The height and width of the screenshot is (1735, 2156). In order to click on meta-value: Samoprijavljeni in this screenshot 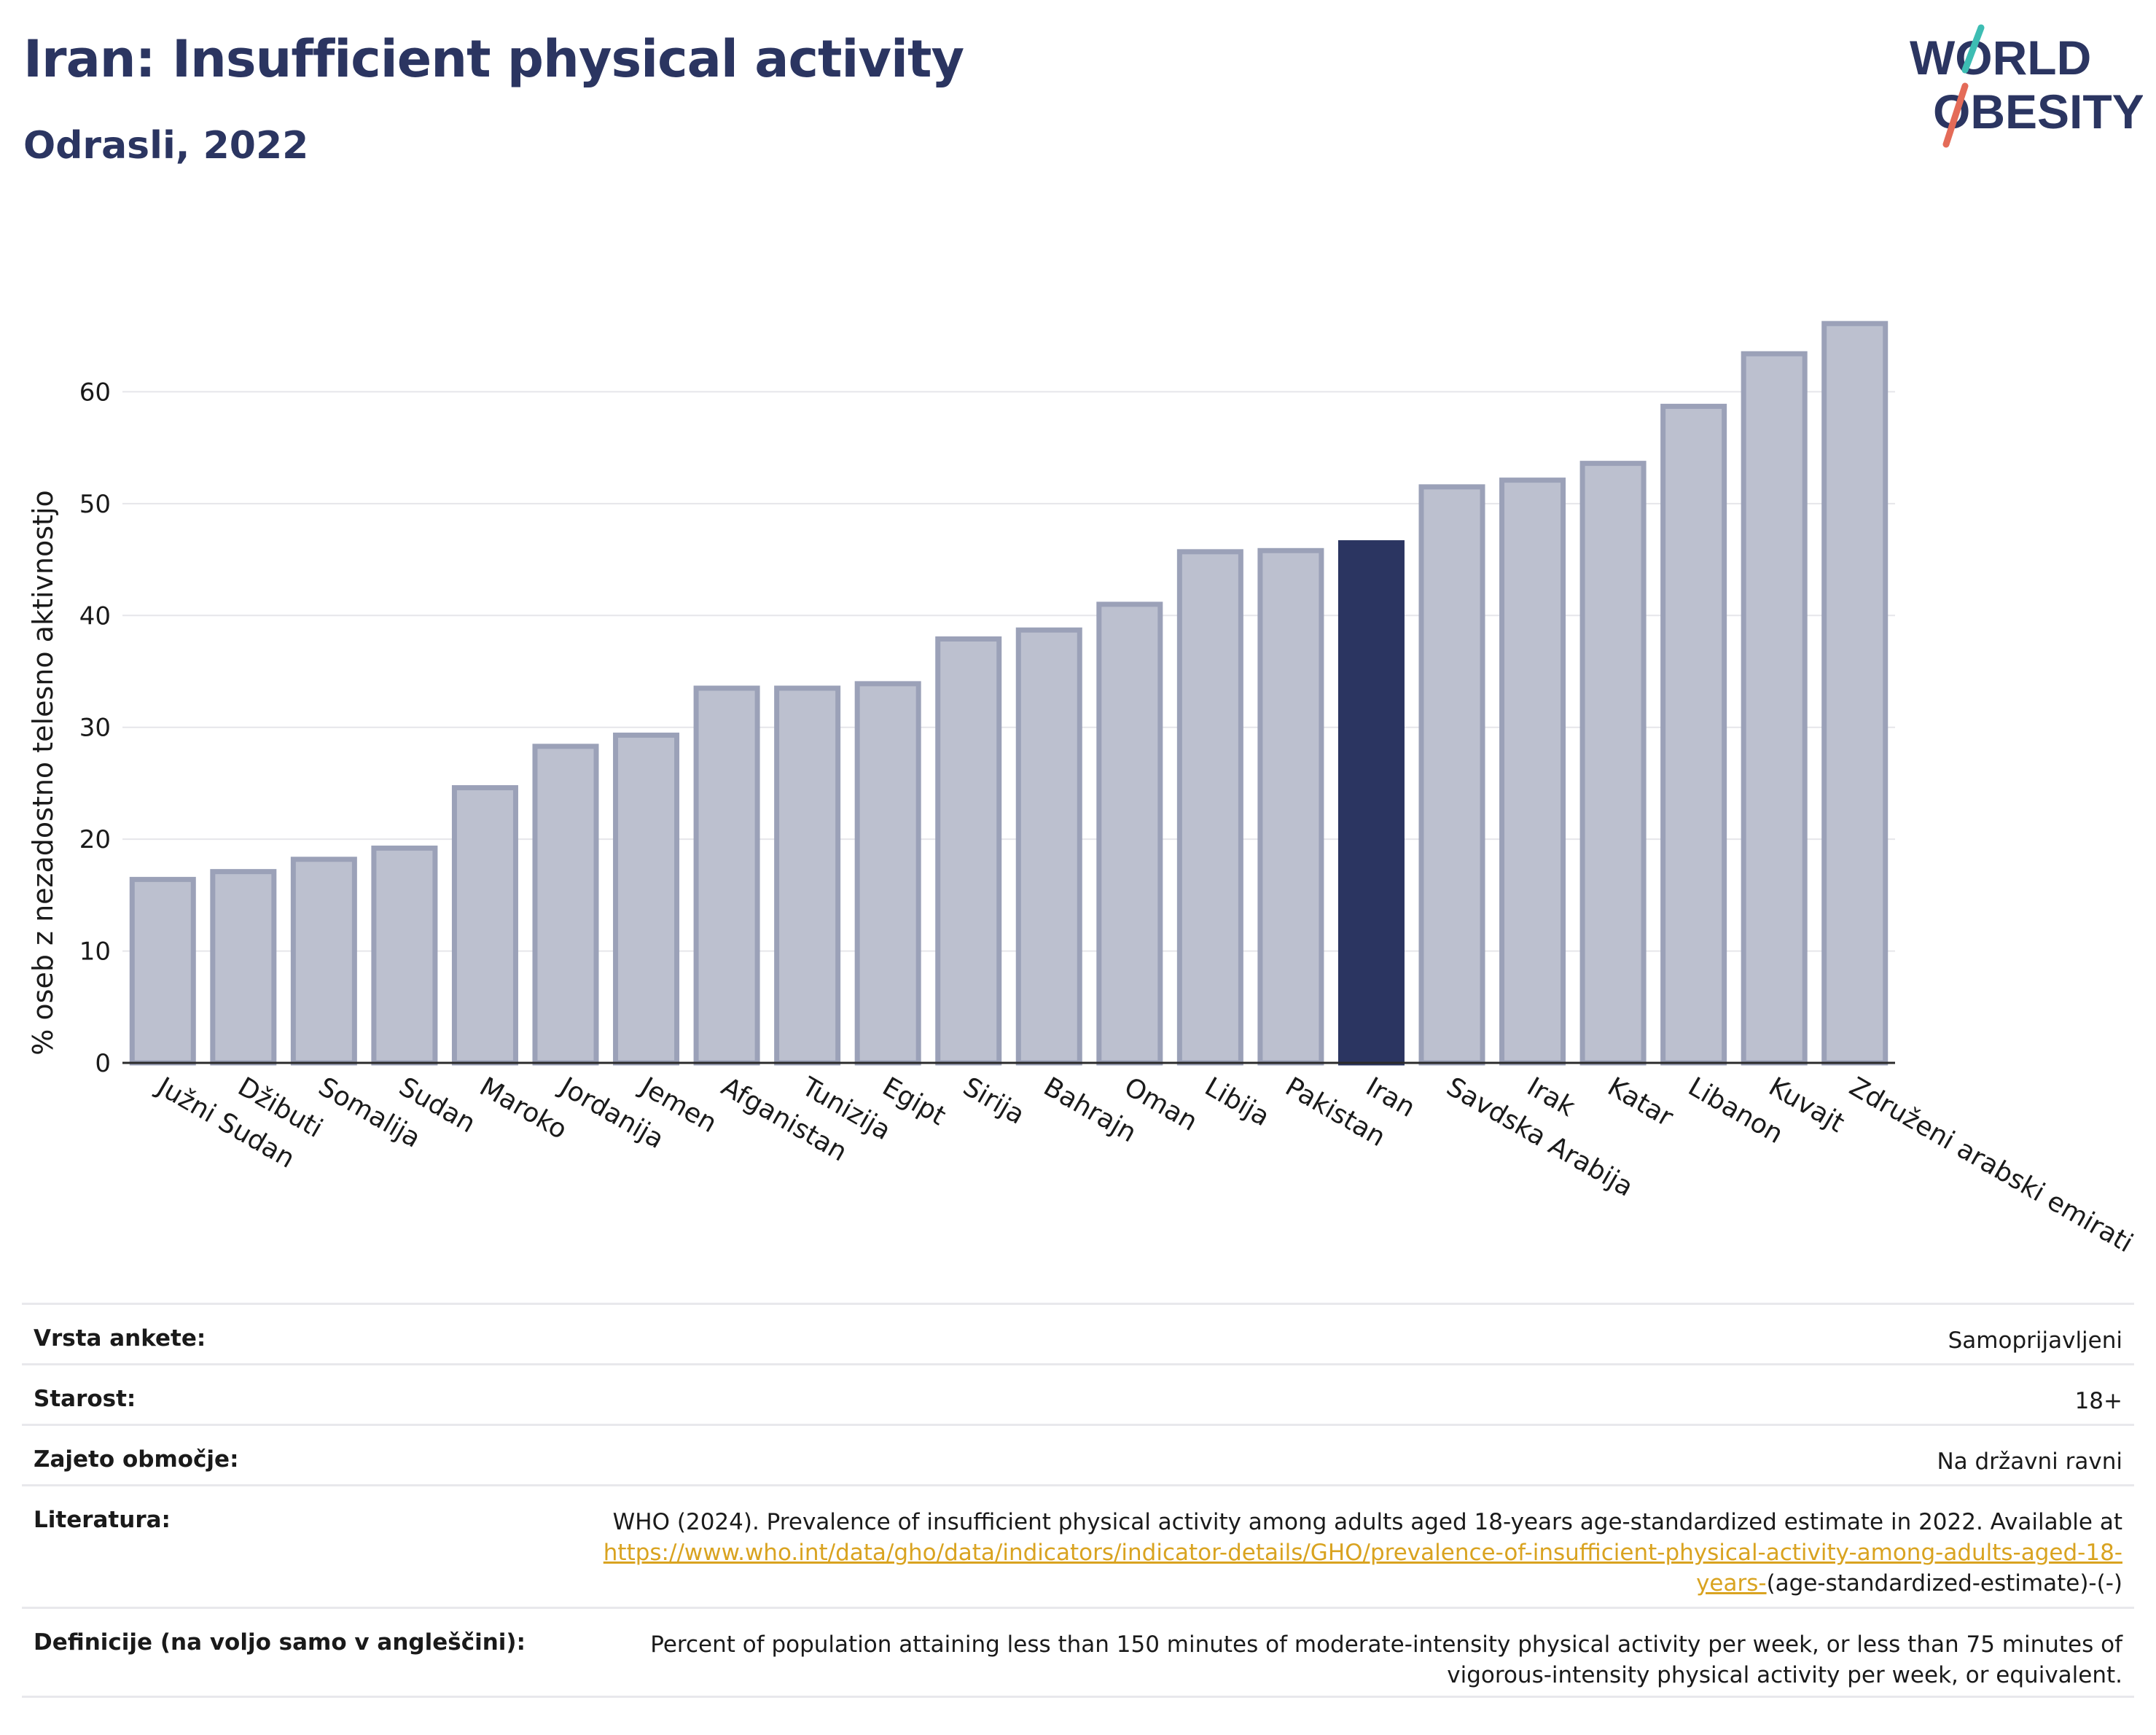, I will do `click(2035, 1340)`.